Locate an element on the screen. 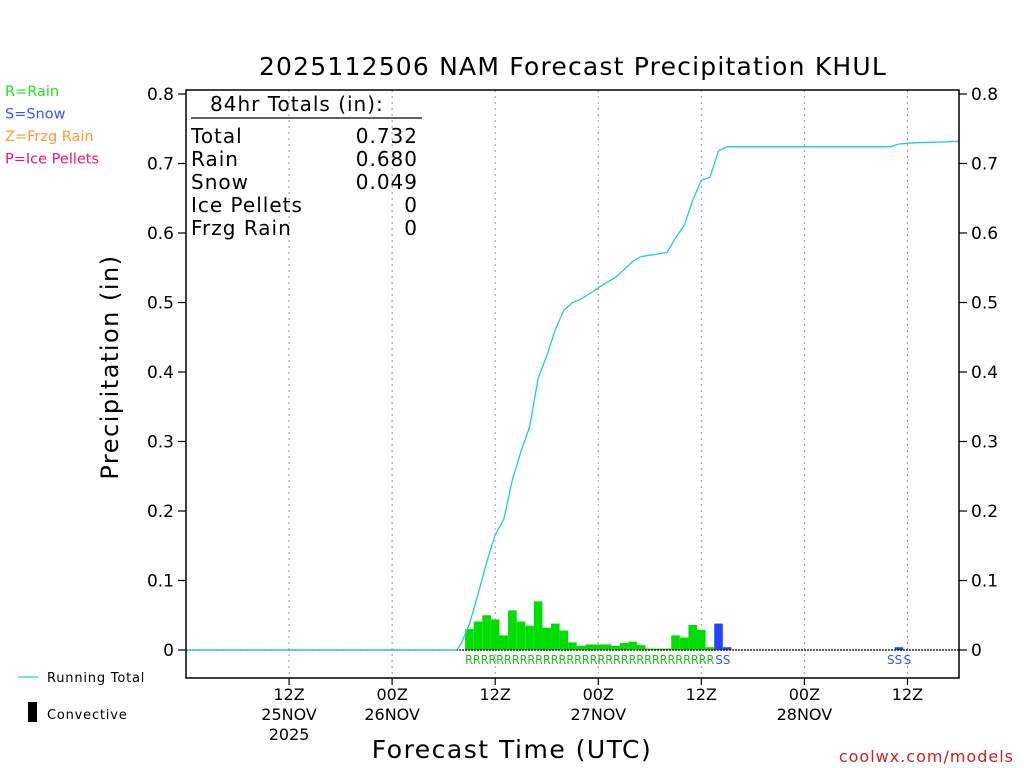 Image resolution: width=1024 pixels, height=768 pixels. y-axis-left: 0 0.1 0.2 0.3 0.4 0.5 0.6 0.7 0.8 is located at coordinates (166, 373).